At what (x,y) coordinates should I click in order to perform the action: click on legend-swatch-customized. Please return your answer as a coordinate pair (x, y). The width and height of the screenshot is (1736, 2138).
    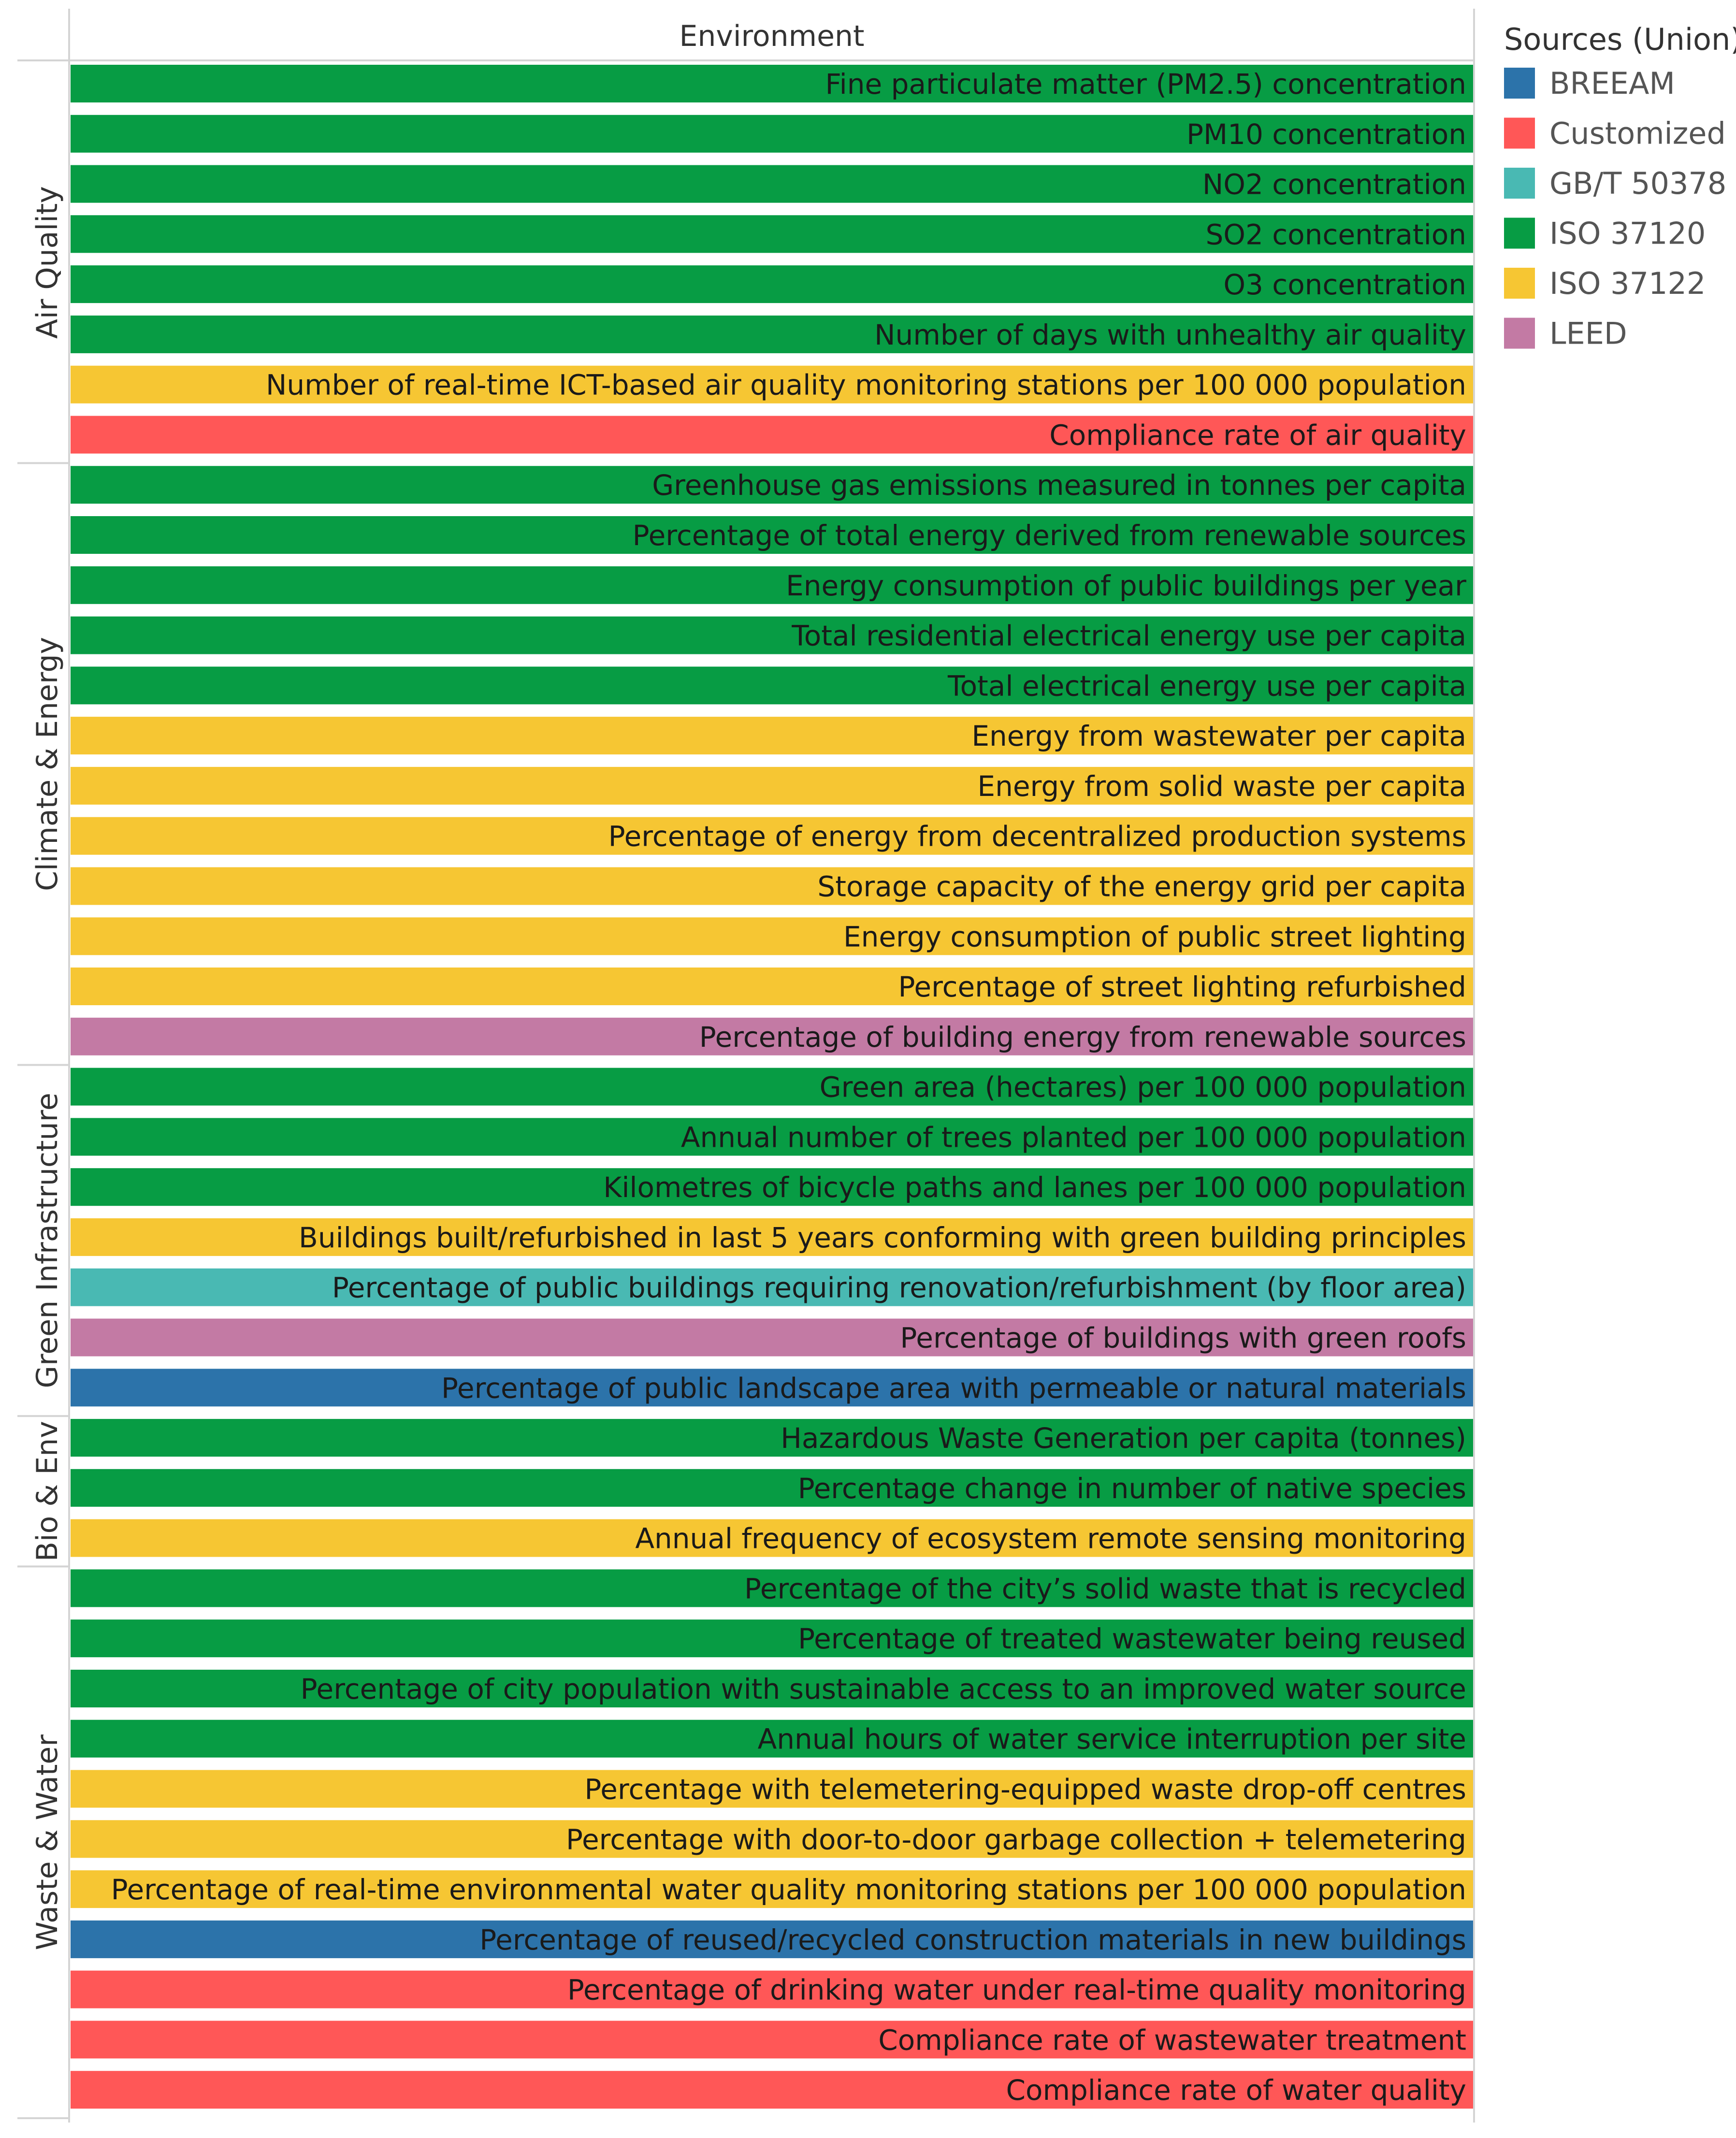
    Looking at the image, I should click on (1519, 133).